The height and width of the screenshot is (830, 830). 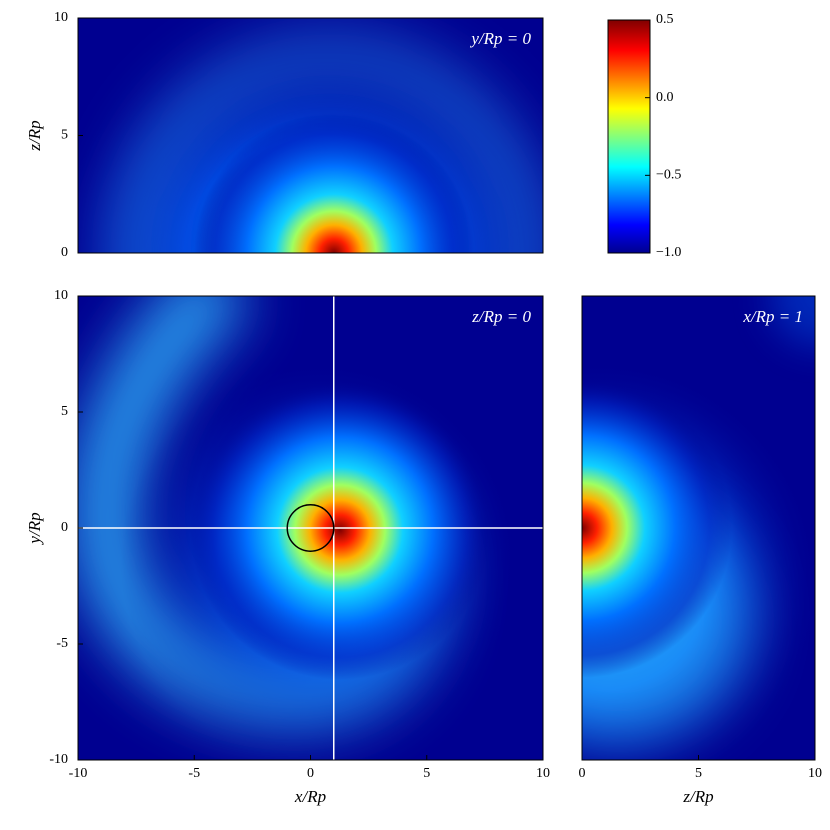 I want to click on colorbar-tick-label: 0.5, so click(x=665, y=19).